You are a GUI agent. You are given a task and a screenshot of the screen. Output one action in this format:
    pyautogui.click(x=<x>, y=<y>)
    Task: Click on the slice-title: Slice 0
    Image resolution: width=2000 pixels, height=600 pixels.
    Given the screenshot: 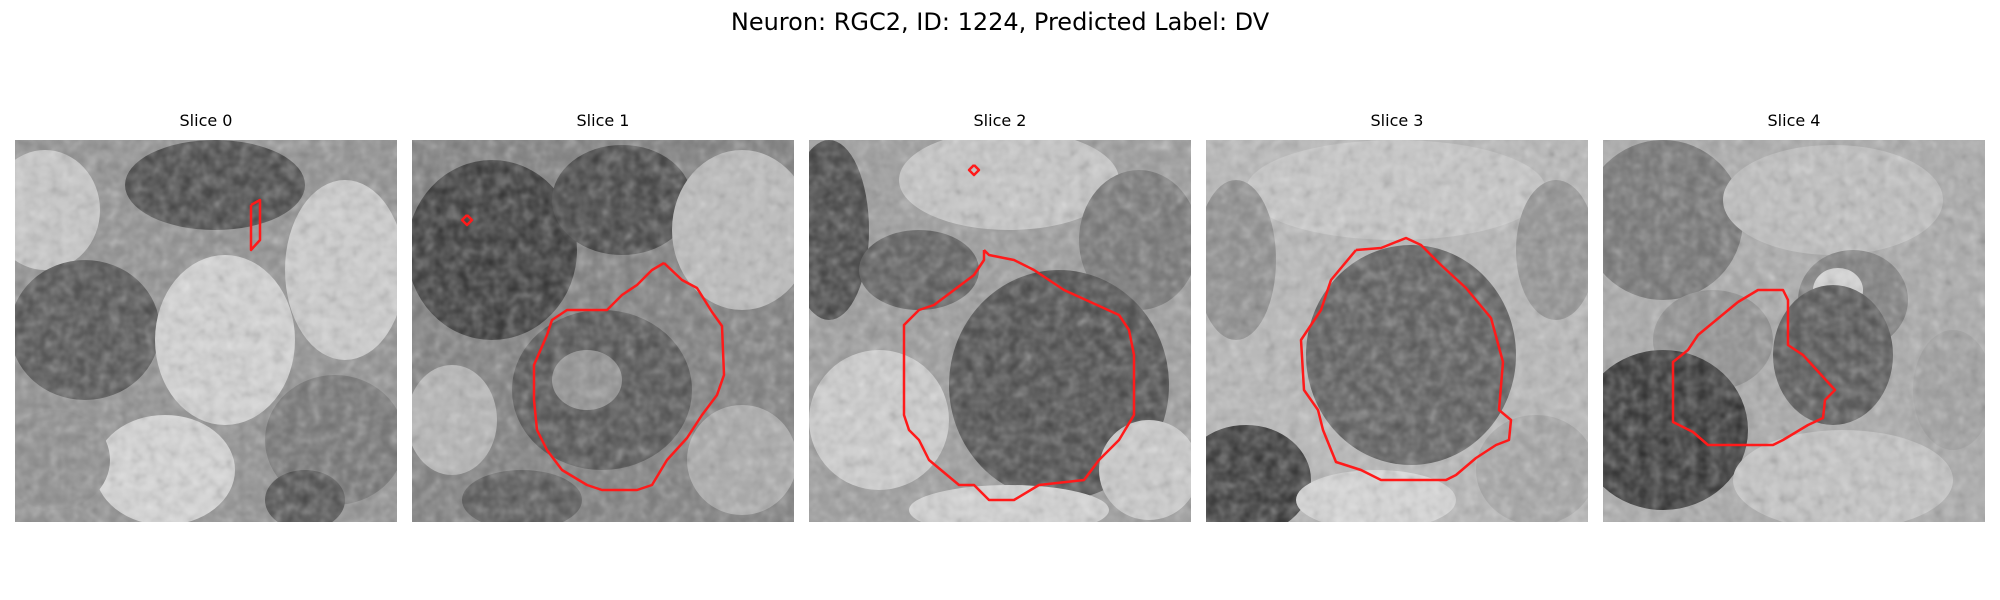 What is the action you would take?
    pyautogui.click(x=206, y=120)
    